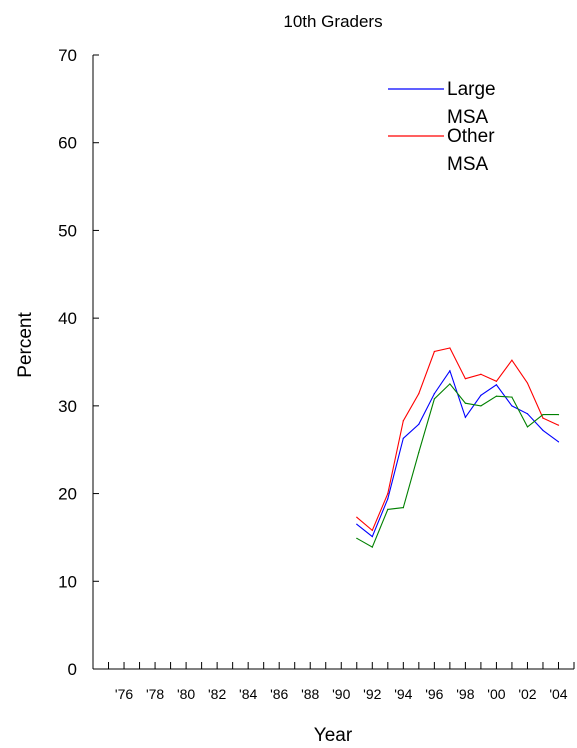  What do you see at coordinates (332, 21) in the screenshot?
I see `chart-title: 10th Graders` at bounding box center [332, 21].